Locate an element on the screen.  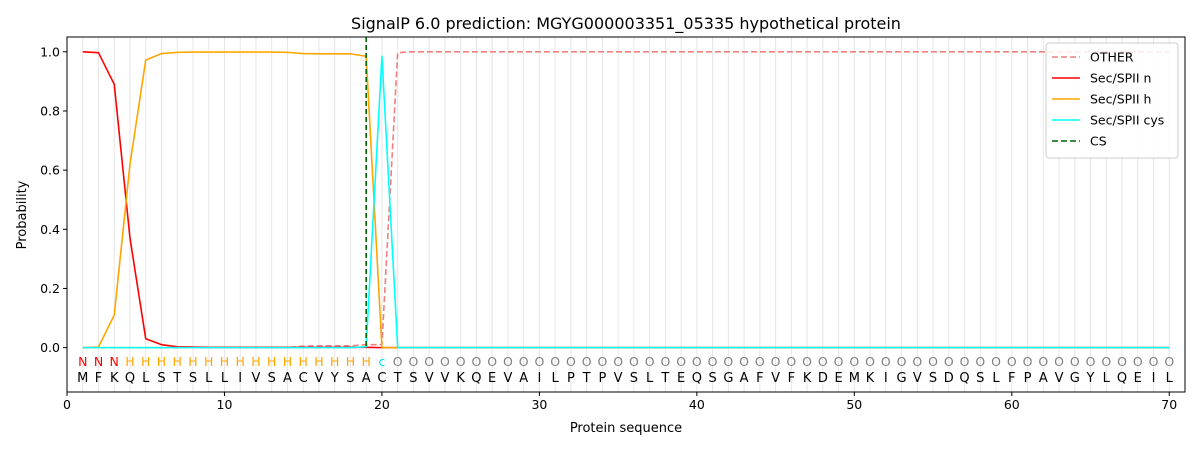
legend: OTHER Sec/SPII n Sec/SPII h Sec/SPII cys CS is located at coordinates (1112, 100).